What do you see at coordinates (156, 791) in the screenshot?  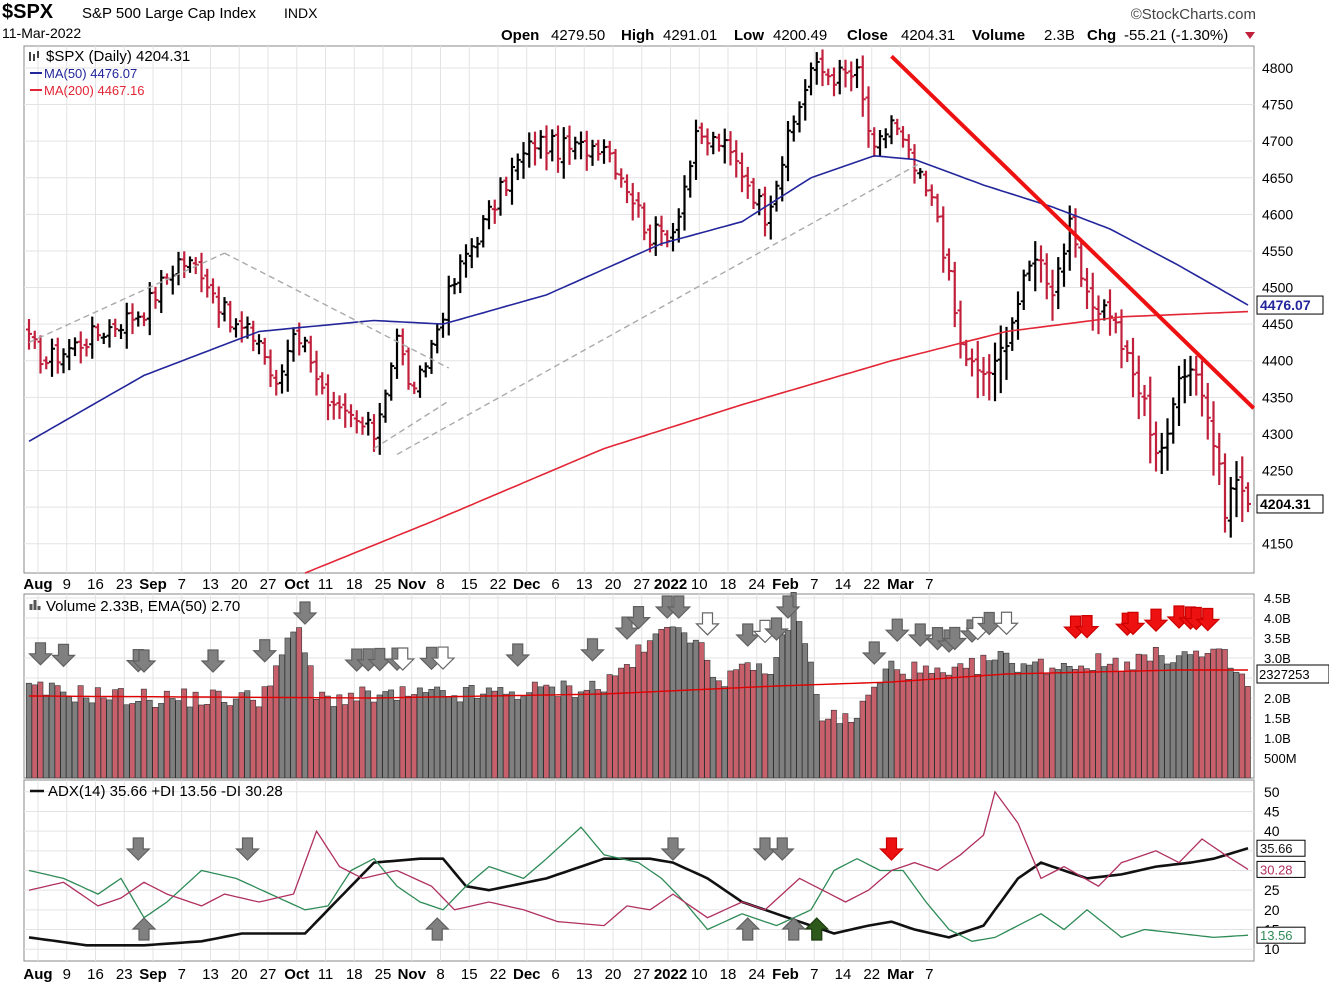 I see `adx-legend: ADX(14) 35.66 +DI 13.56 -DI 30.28` at bounding box center [156, 791].